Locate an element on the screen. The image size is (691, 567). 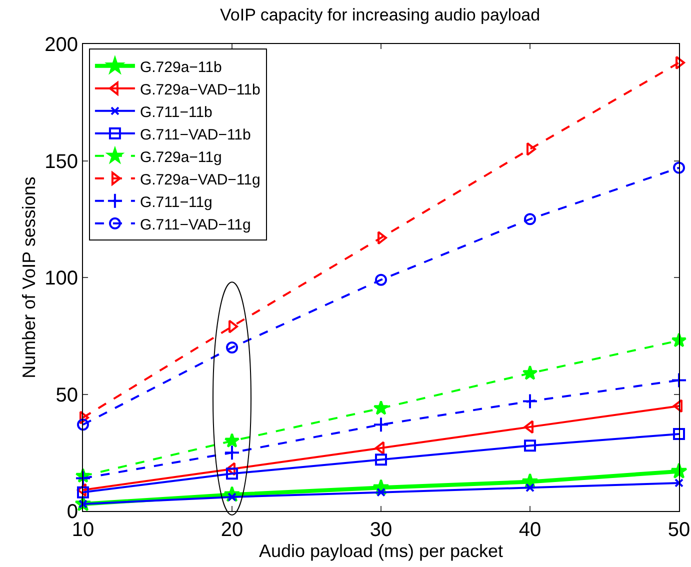
x-axis-title: Audio payload (ms) per packet is located at coordinates (381, 551).